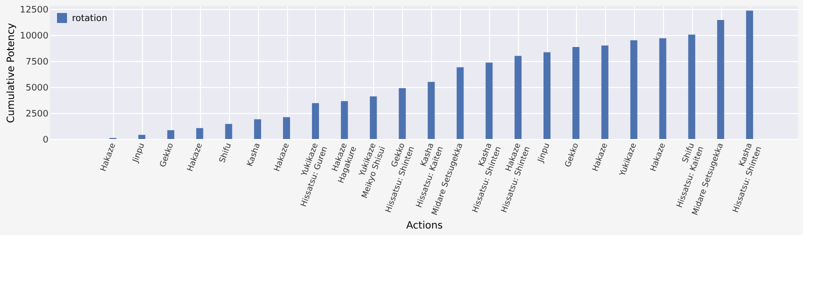 The height and width of the screenshot is (285, 820). Describe the element at coordinates (11, 72) in the screenshot. I see `y-axis-title: Cumulative Potency` at that location.